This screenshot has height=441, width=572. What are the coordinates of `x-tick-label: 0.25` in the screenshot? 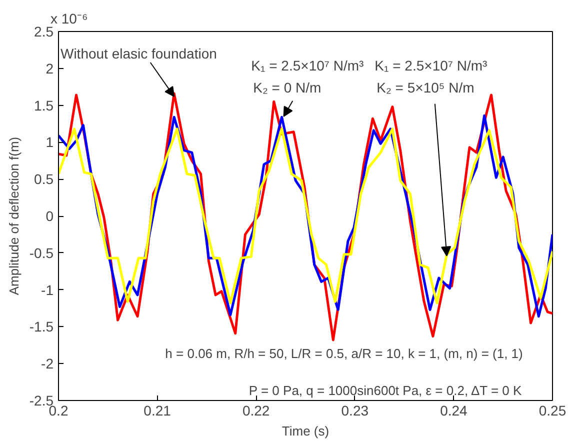 It's located at (552, 410).